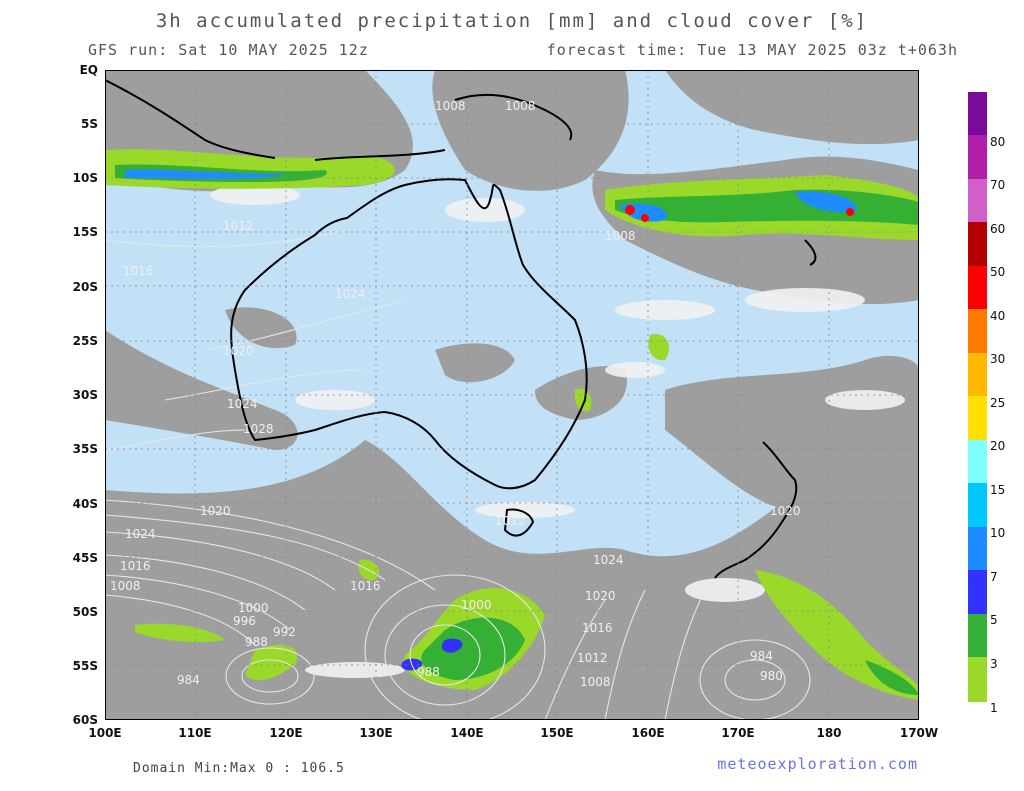 The width and height of the screenshot is (1024, 791). I want to click on lon-label-160e: 160E, so click(648, 733).